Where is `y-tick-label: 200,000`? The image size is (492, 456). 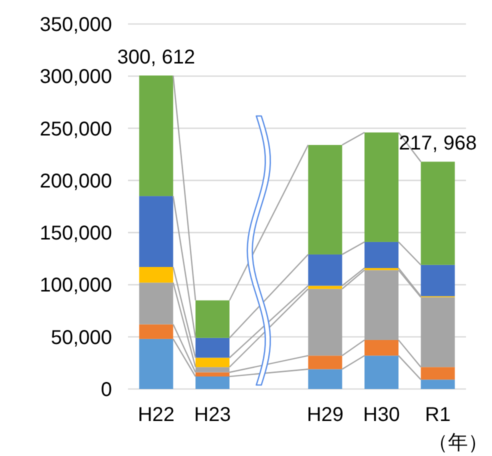
y-tick-label: 200,000 is located at coordinates (76, 181).